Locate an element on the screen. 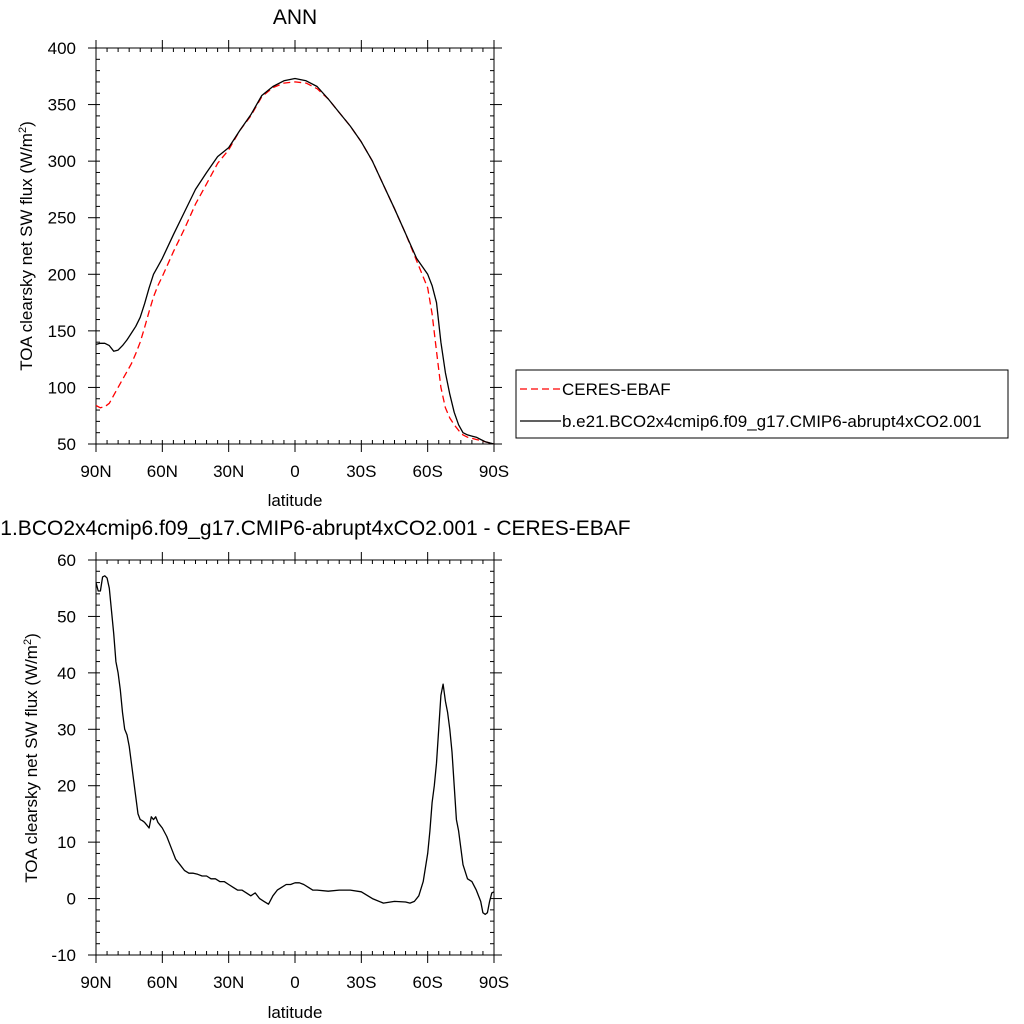 The width and height of the screenshot is (1024, 1024). bottom-x-axis-label: latitude is located at coordinates (295, 1012).